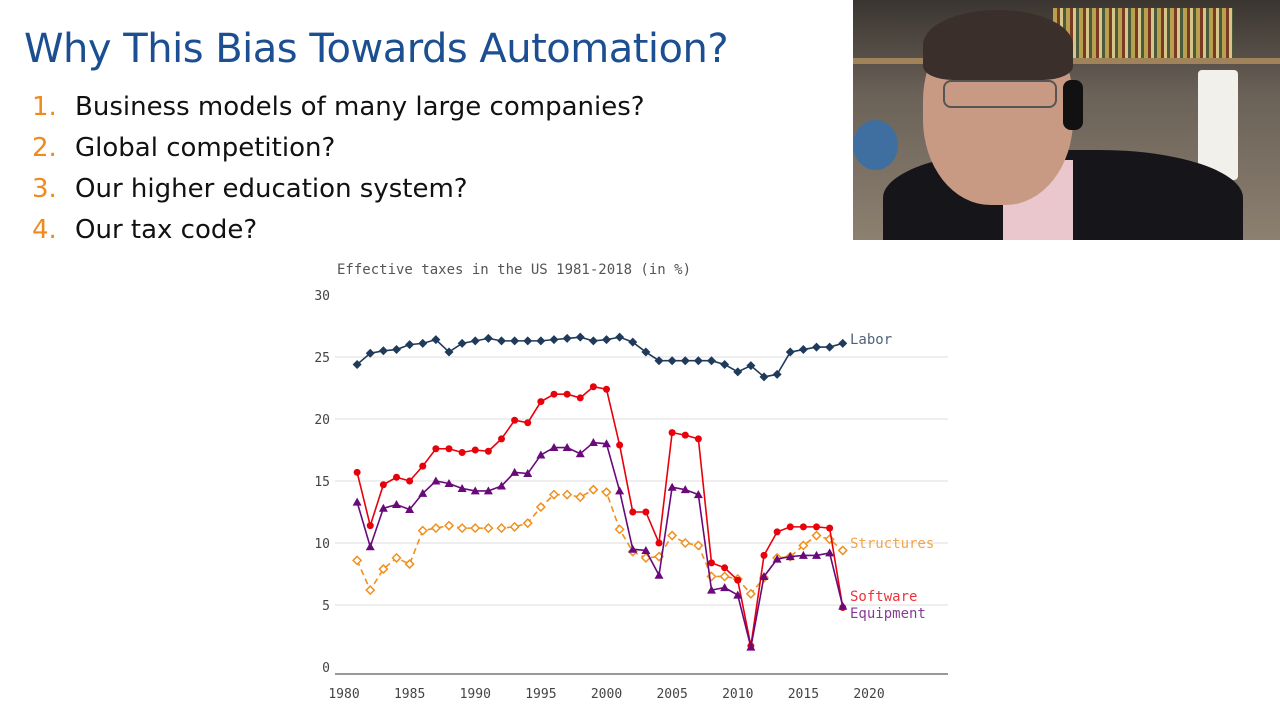 The height and width of the screenshot is (720, 1280). I want to click on series-label-structures: Structures, so click(892, 544).